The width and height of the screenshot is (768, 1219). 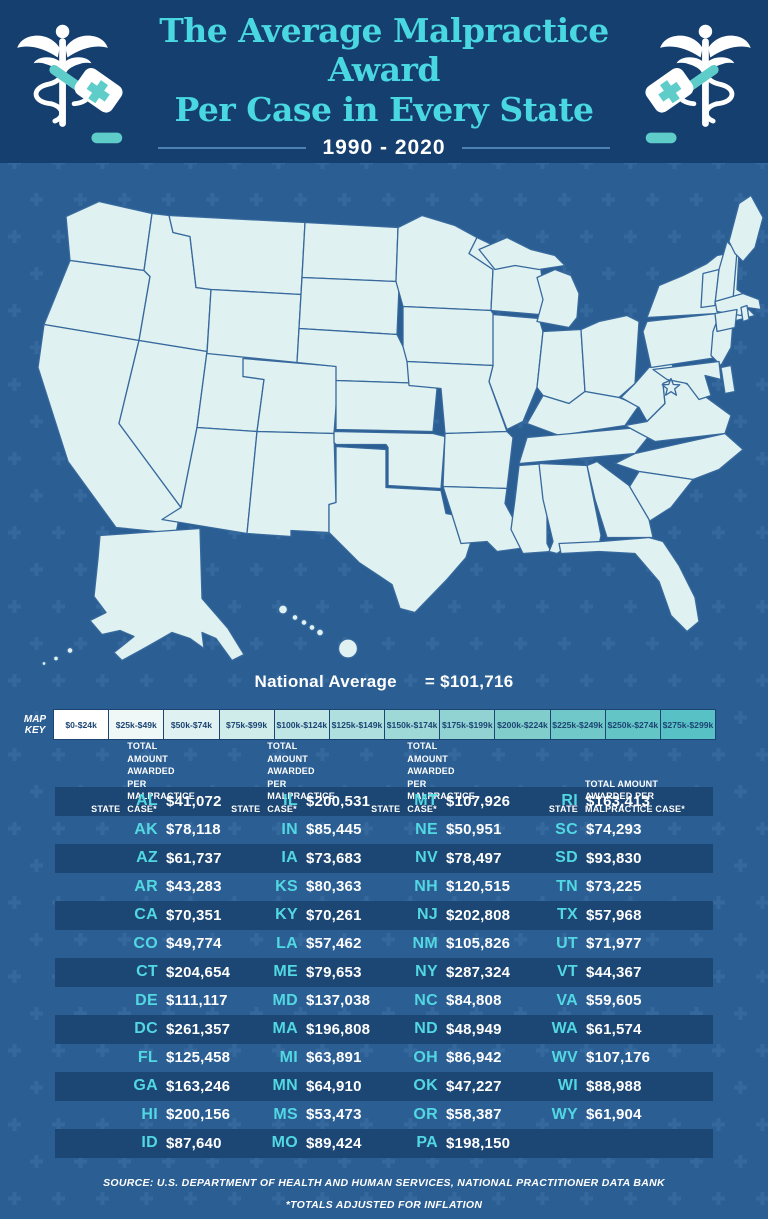 I want to click on state-value: $59,605, so click(x=614, y=1001).